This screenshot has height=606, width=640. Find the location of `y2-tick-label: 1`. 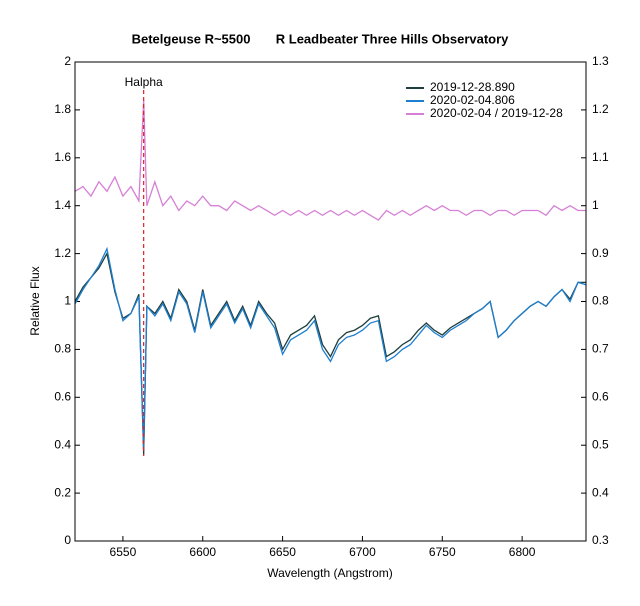

y2-tick-label: 1 is located at coordinates (595, 205).